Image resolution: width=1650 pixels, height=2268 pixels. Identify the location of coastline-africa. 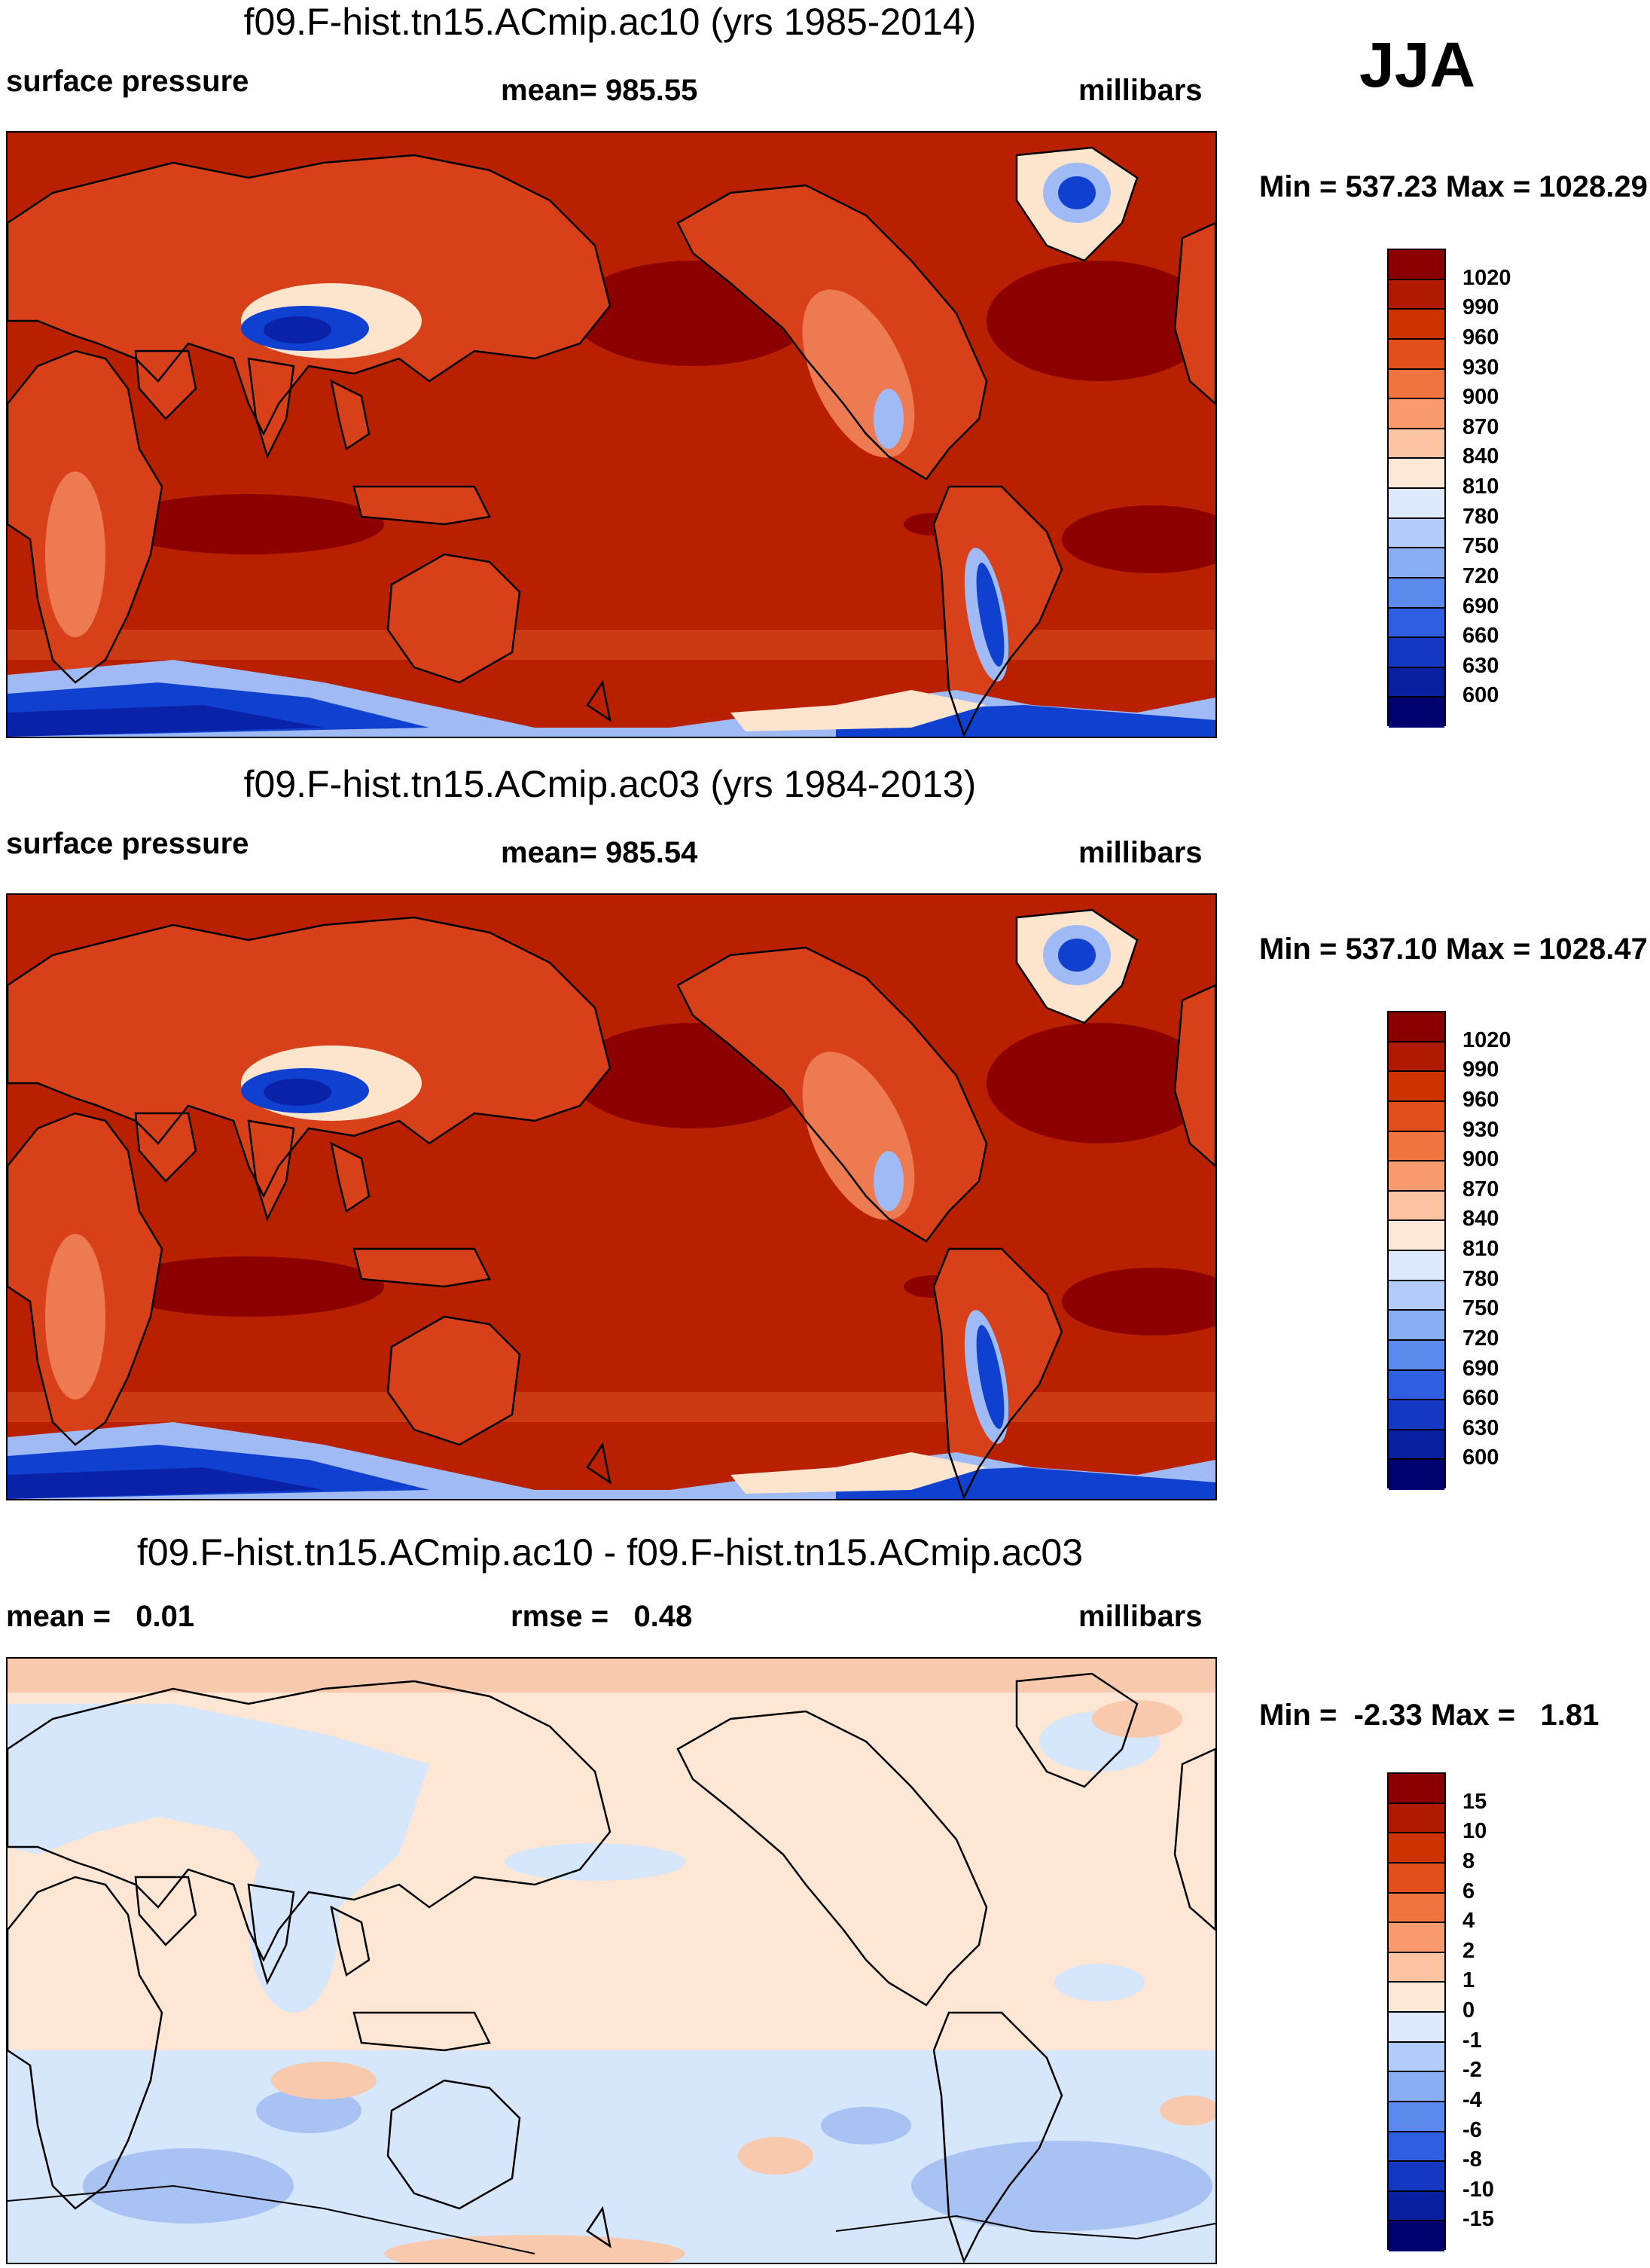
(85, 517).